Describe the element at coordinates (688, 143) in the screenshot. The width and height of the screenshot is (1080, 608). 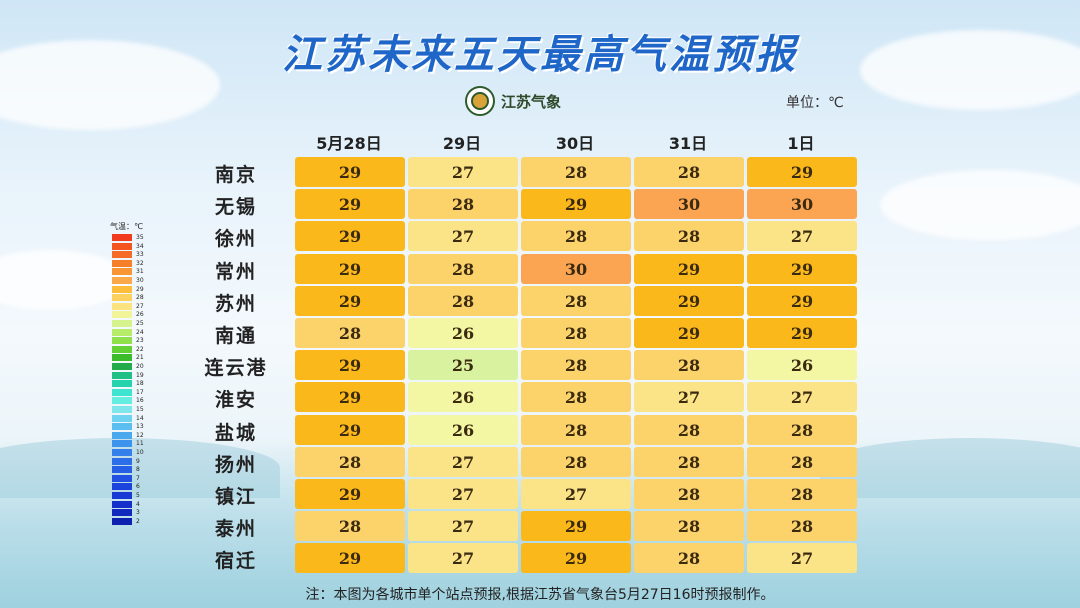
I see `day-header: 31日` at that location.